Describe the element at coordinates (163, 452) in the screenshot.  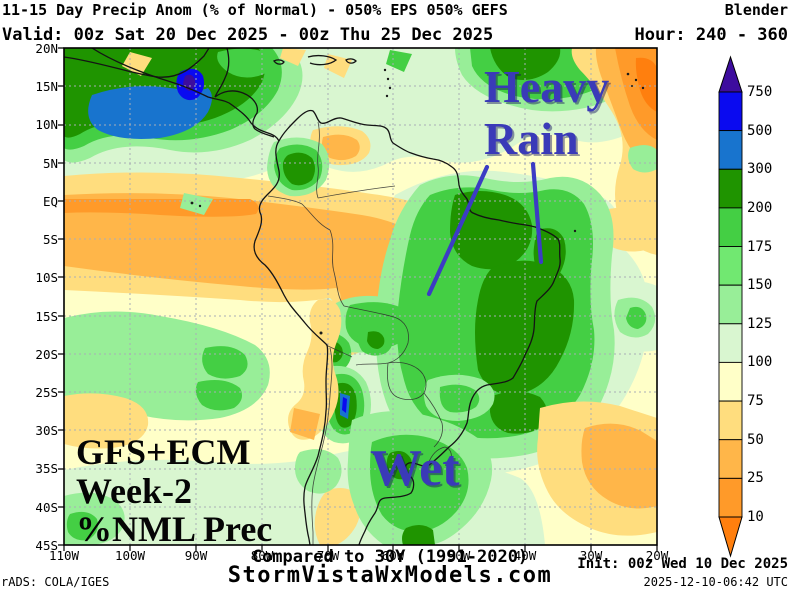
I see `model-note-line1: GFS+ECM` at that location.